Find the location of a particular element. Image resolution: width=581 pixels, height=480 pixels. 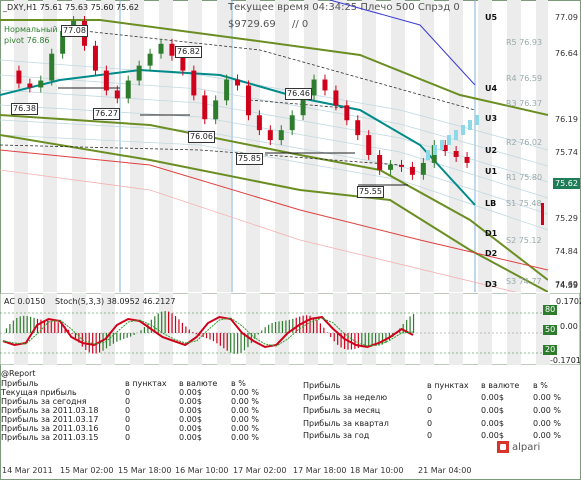

report-cell: Прибыль за 2011.03.15 is located at coordinates (50, 437).